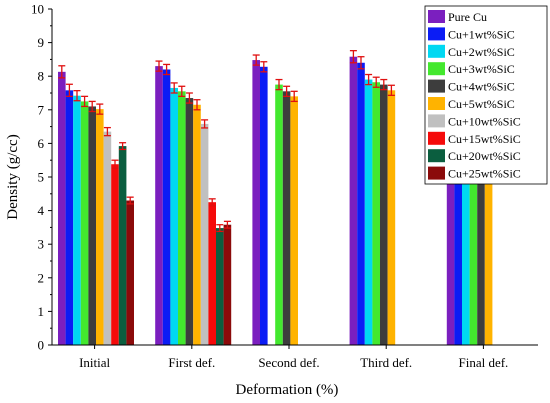 The height and width of the screenshot is (403, 550). What do you see at coordinates (481, 52) in the screenshot?
I see `legend-label: Cu+2wt%SiC` at bounding box center [481, 52].